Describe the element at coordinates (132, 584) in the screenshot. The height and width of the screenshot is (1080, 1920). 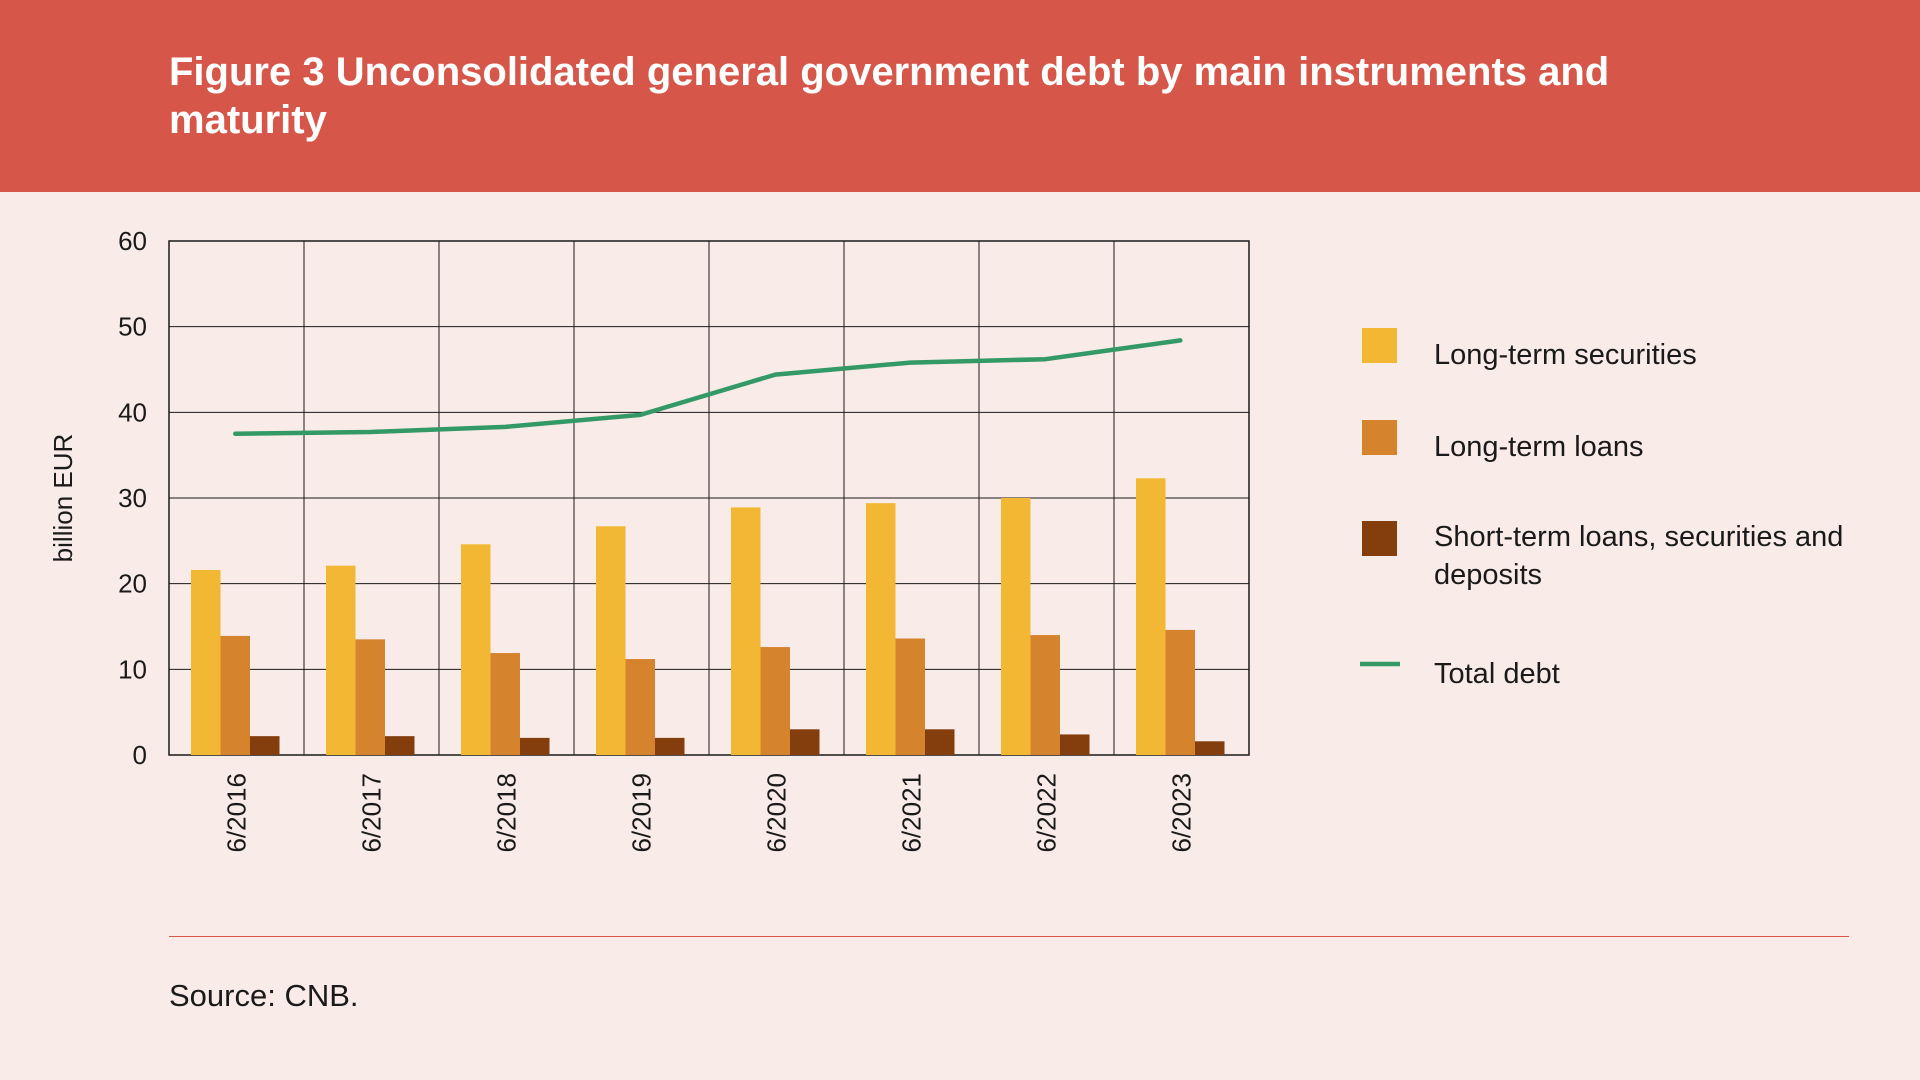
I see `y-tick-label: 20` at that location.